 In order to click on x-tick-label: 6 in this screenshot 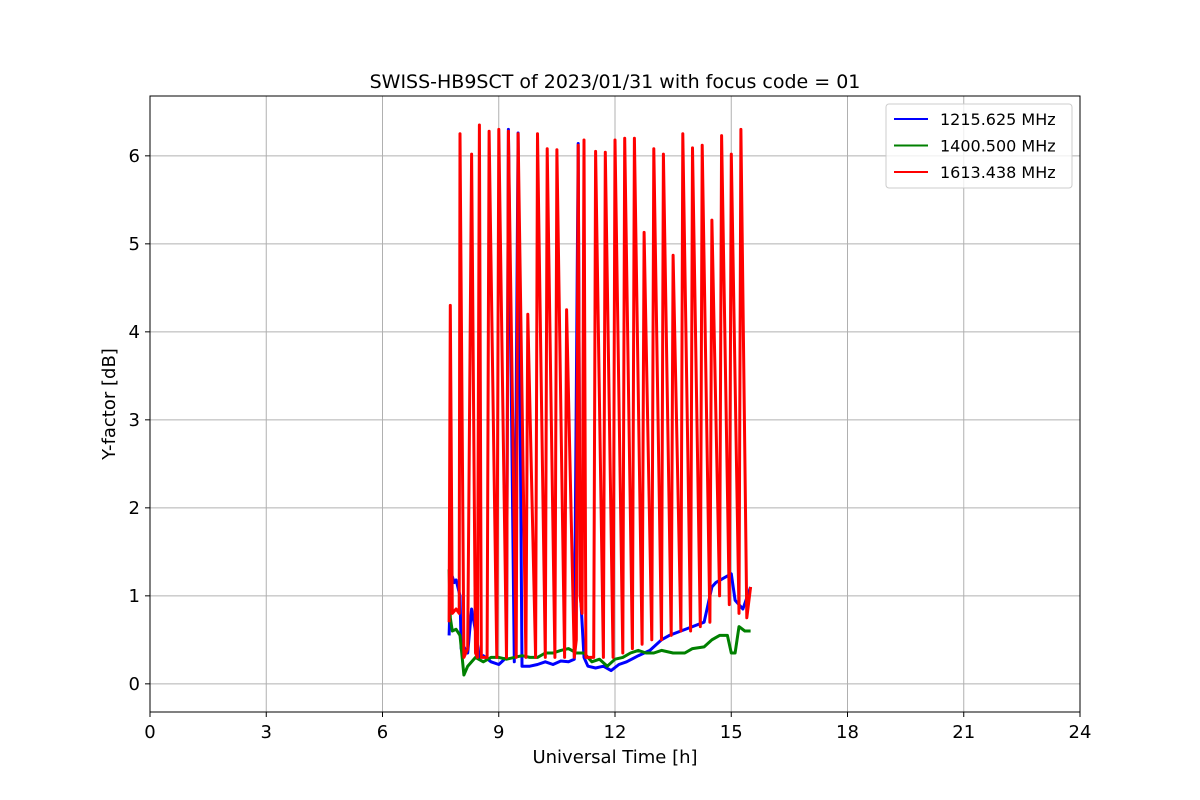, I will do `click(382, 732)`.